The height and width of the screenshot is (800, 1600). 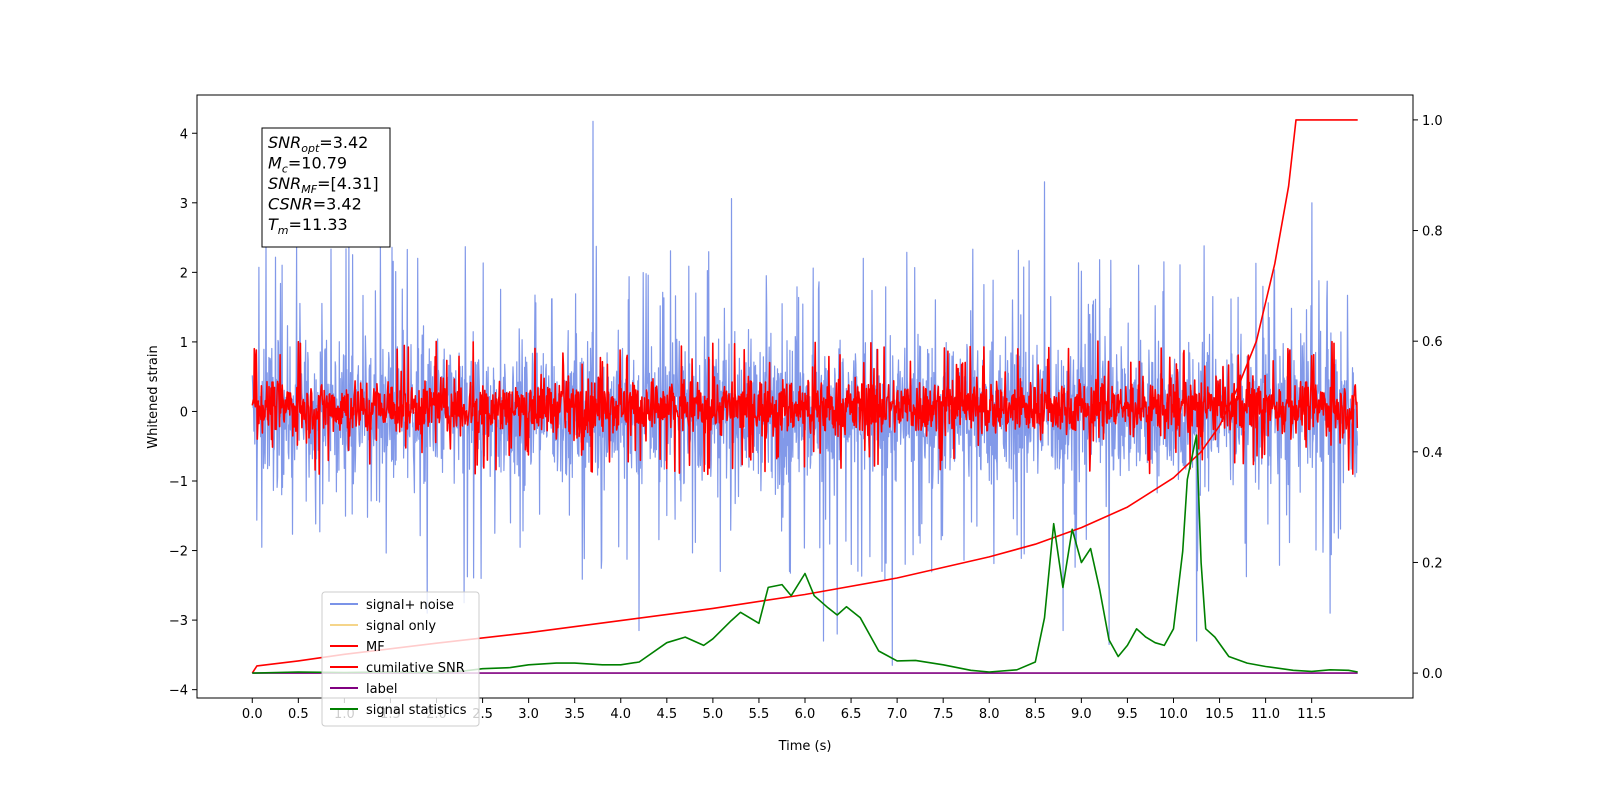 What do you see at coordinates (897, 714) in the screenshot?
I see `x-tick-label: 7.0` at bounding box center [897, 714].